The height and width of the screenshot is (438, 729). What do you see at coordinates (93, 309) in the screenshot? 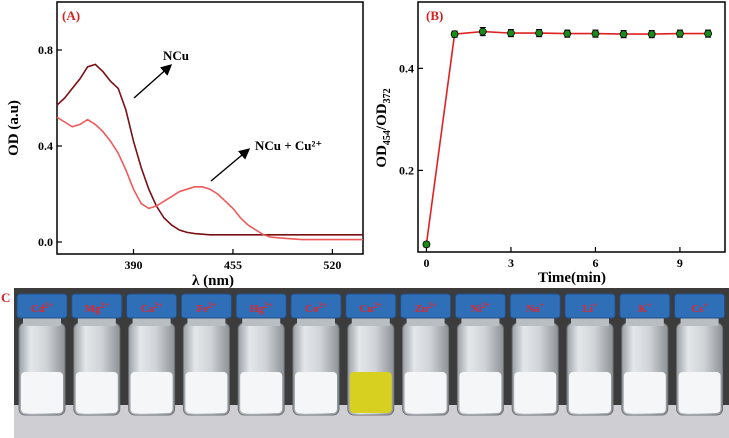
I see `vial-label-base: Mg` at bounding box center [93, 309].